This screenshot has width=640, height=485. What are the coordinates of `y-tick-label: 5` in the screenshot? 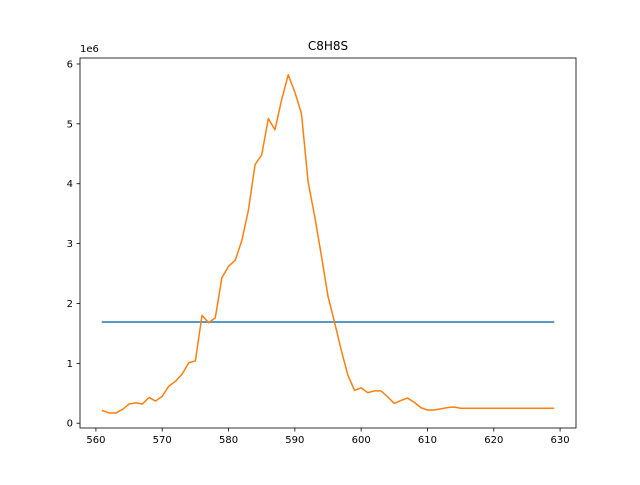 It's located at (70, 124).